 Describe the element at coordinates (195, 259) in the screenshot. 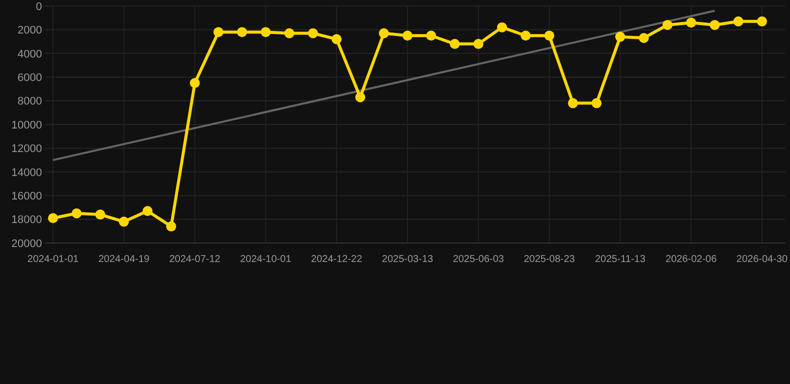

I see `x-tick-label: 2024-07-12` at that location.